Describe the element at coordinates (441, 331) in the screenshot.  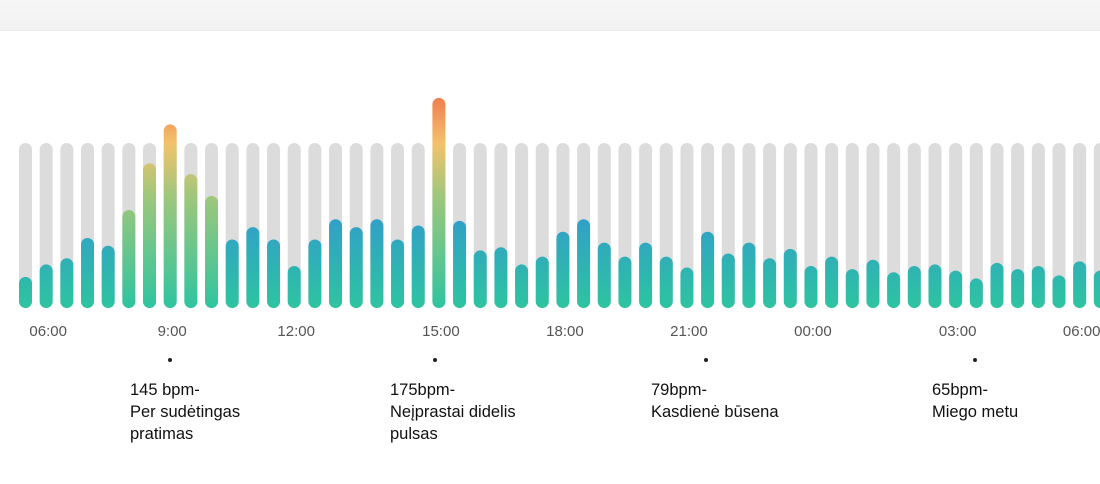
I see `x-tick-label: 15:00` at that location.